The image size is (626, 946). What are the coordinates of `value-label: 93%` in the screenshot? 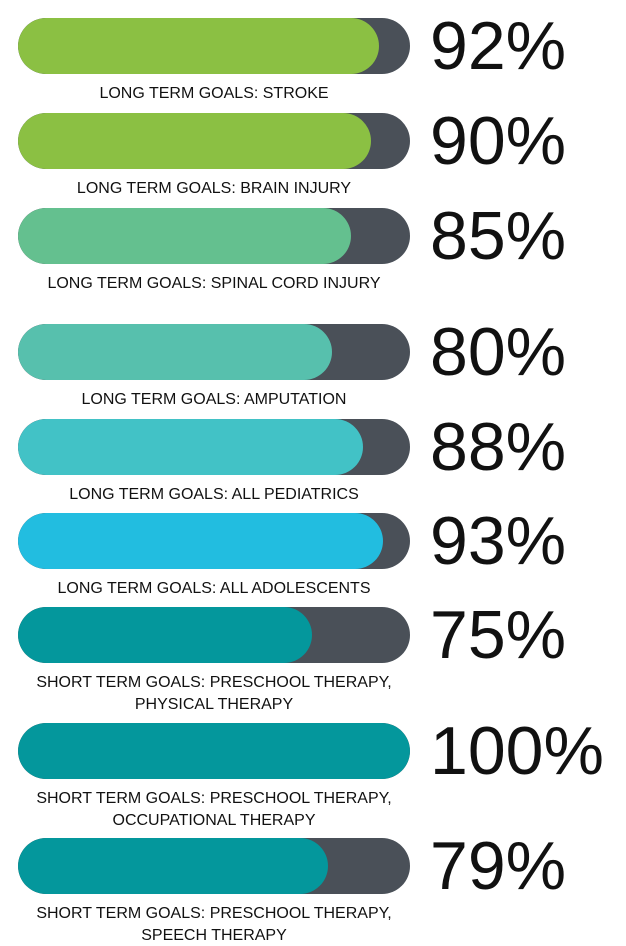 It's located at (498, 541).